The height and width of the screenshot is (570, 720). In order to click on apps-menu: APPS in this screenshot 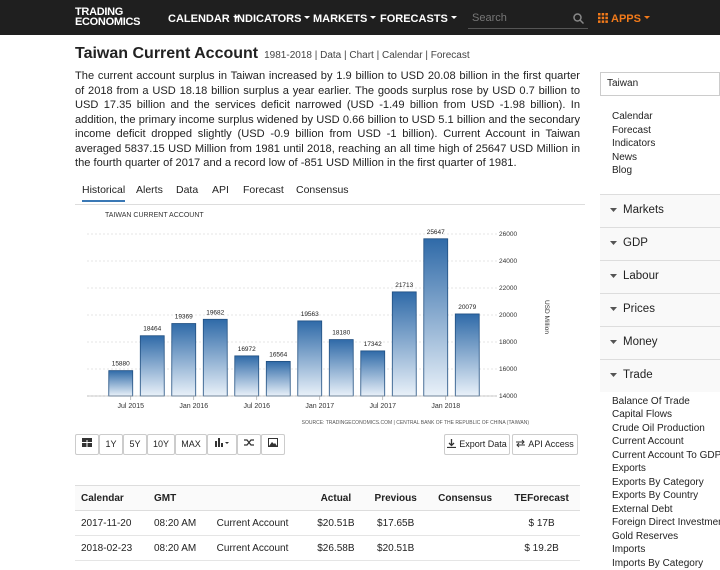, I will do `click(624, 19)`.